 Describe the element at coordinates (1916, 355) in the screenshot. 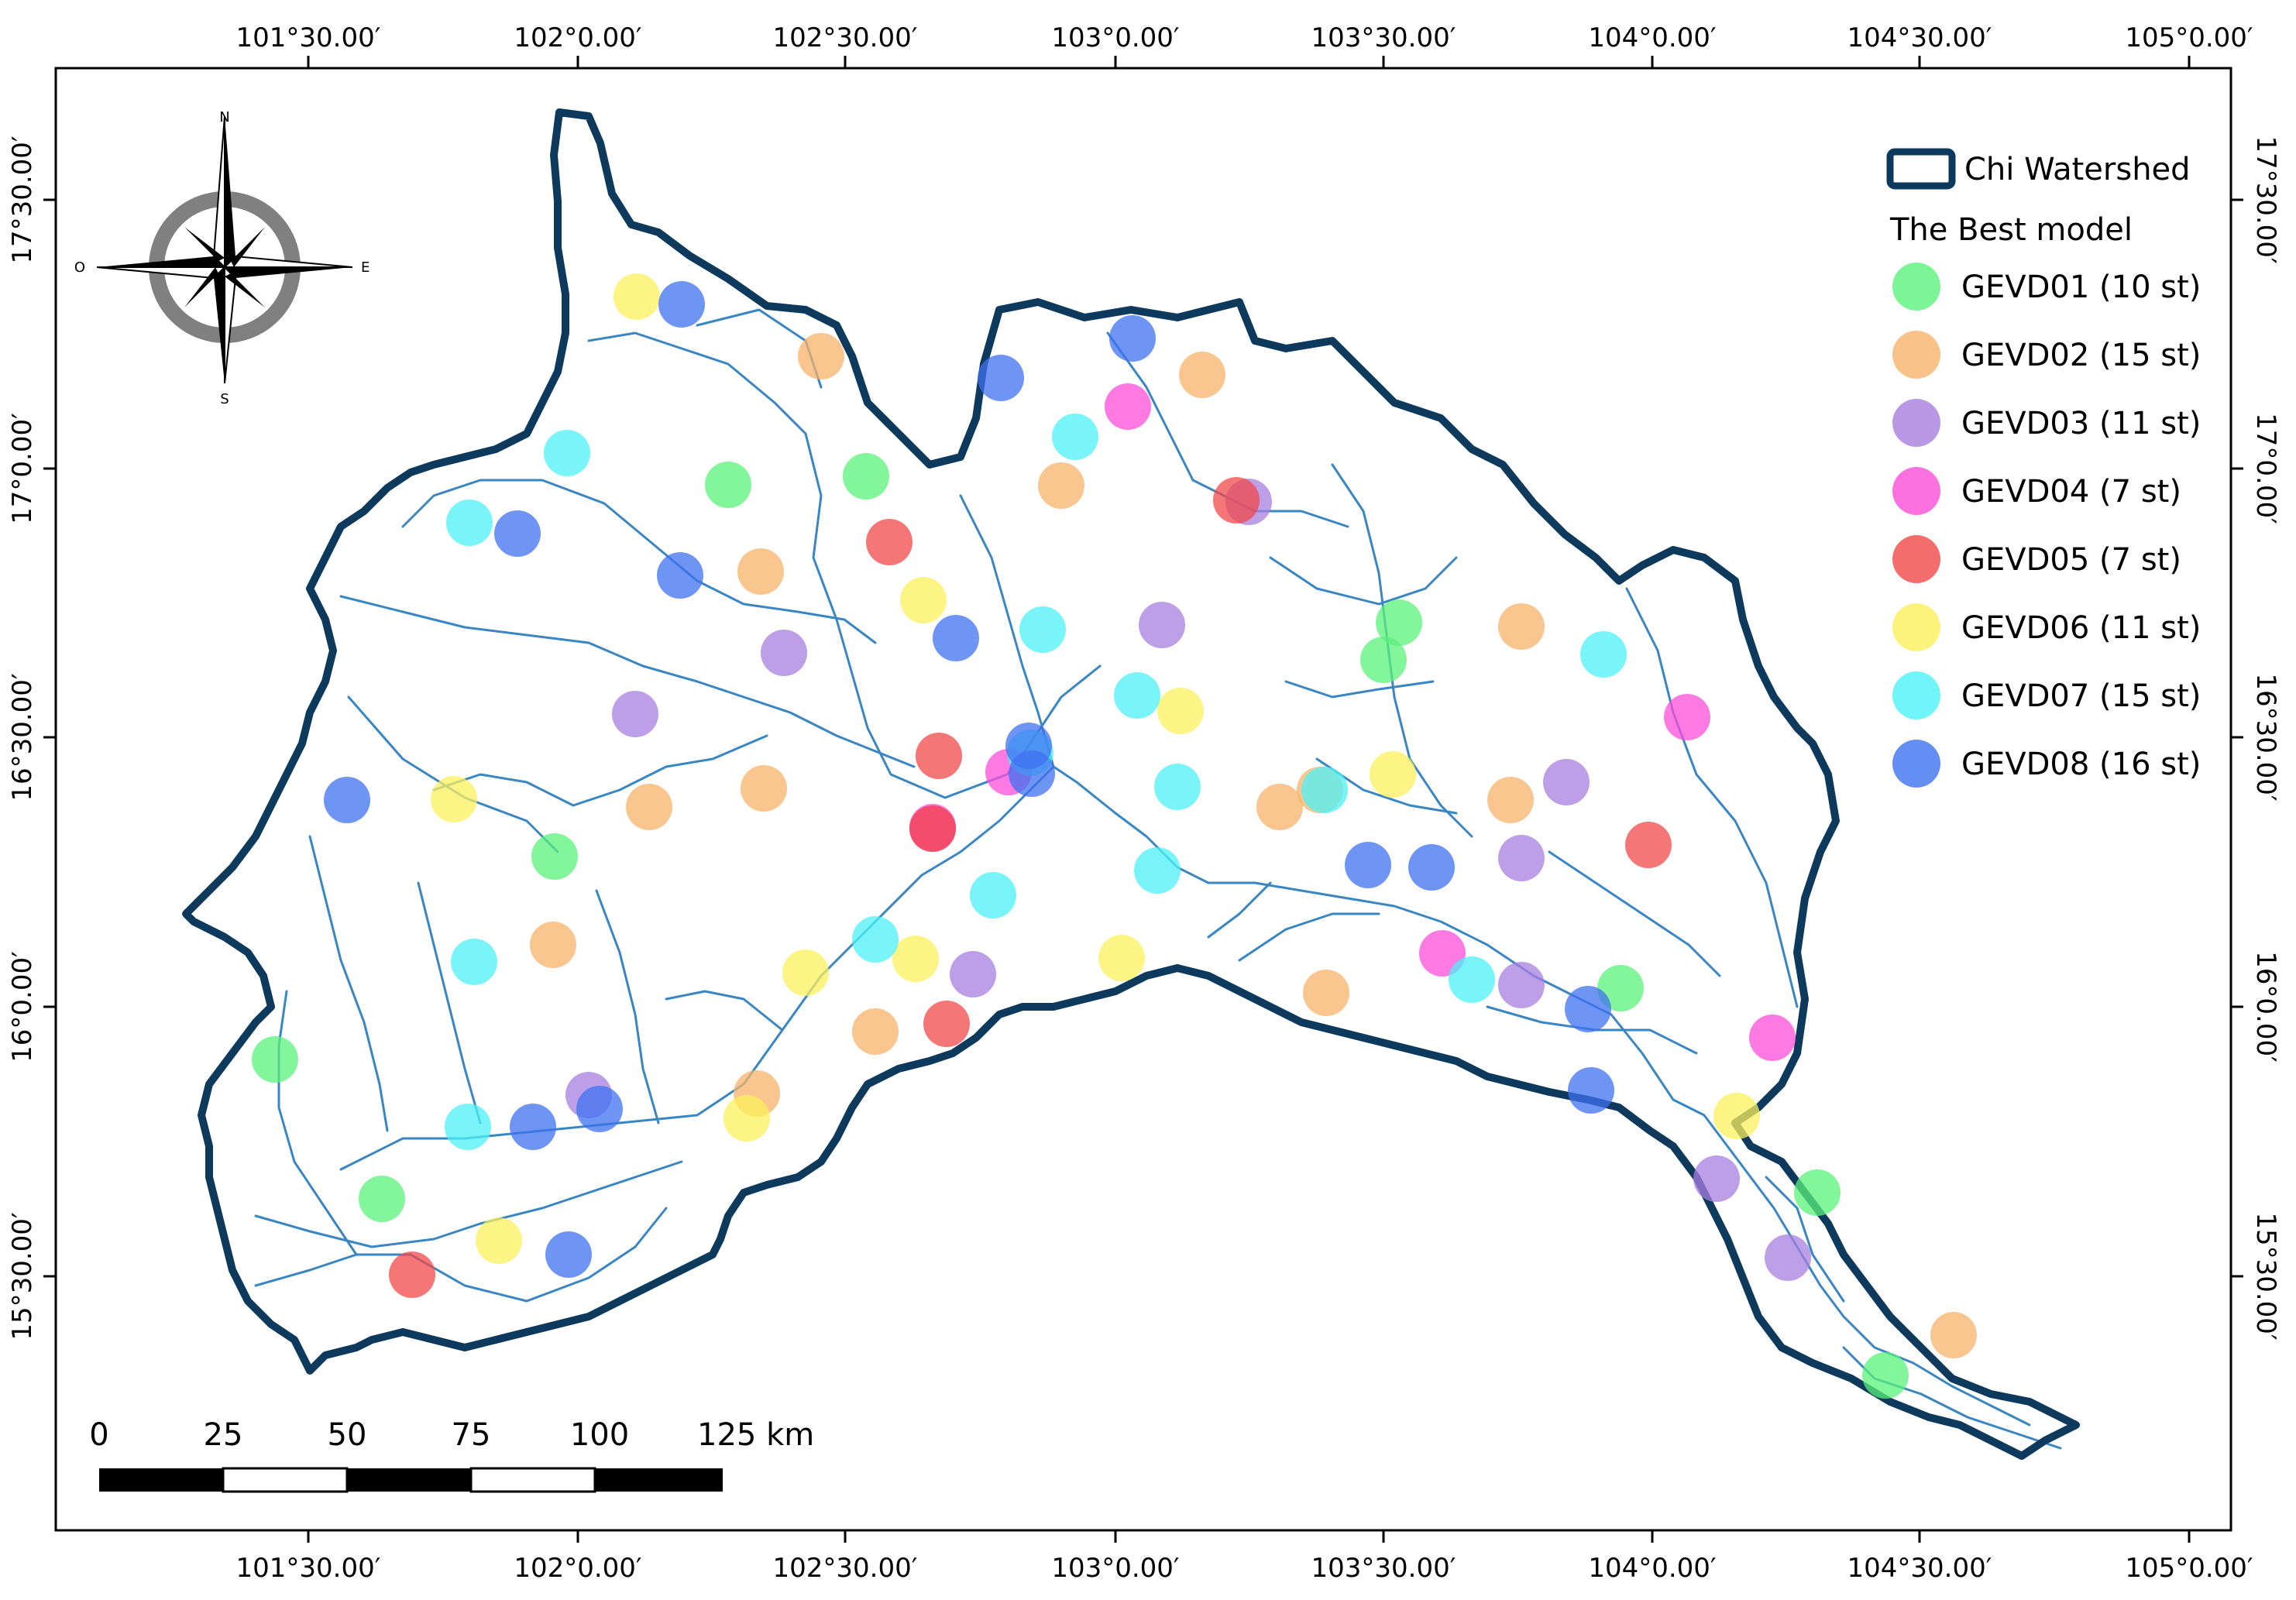

I see `legend-marker-gevd02` at that location.